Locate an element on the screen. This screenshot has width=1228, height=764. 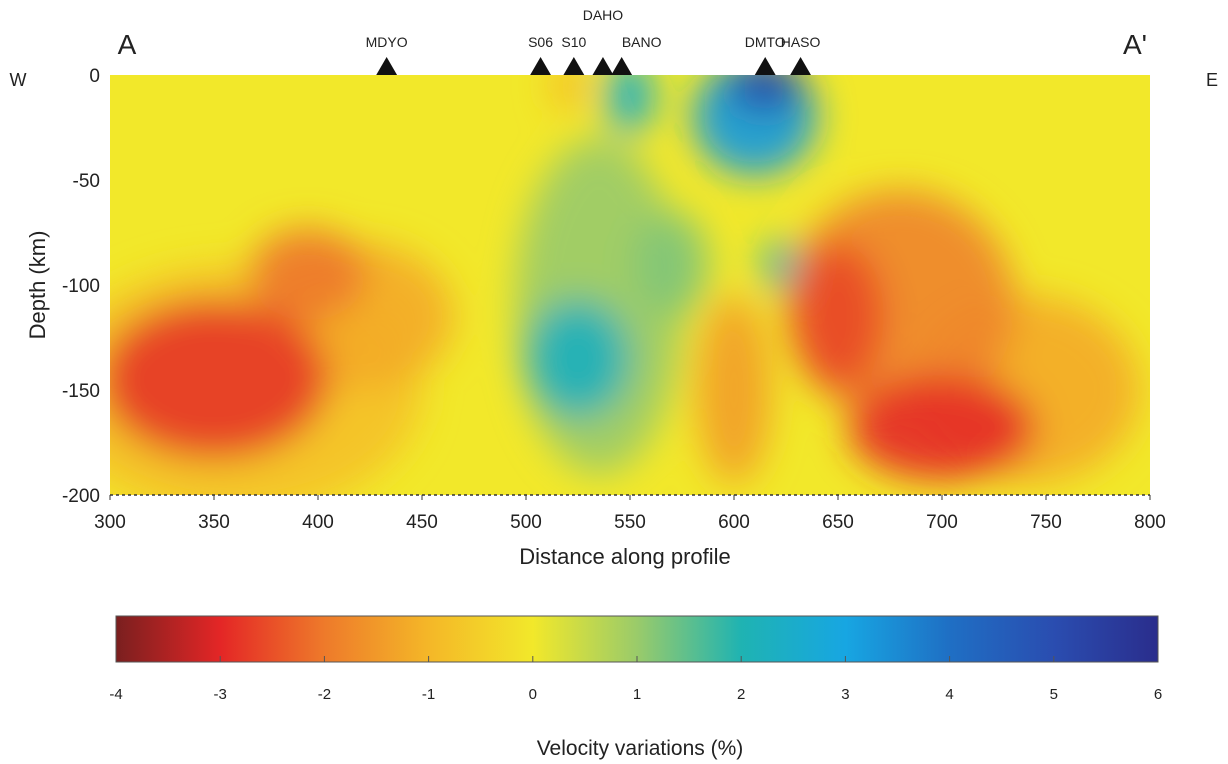
x-tick-label: 800 is located at coordinates (1150, 522).